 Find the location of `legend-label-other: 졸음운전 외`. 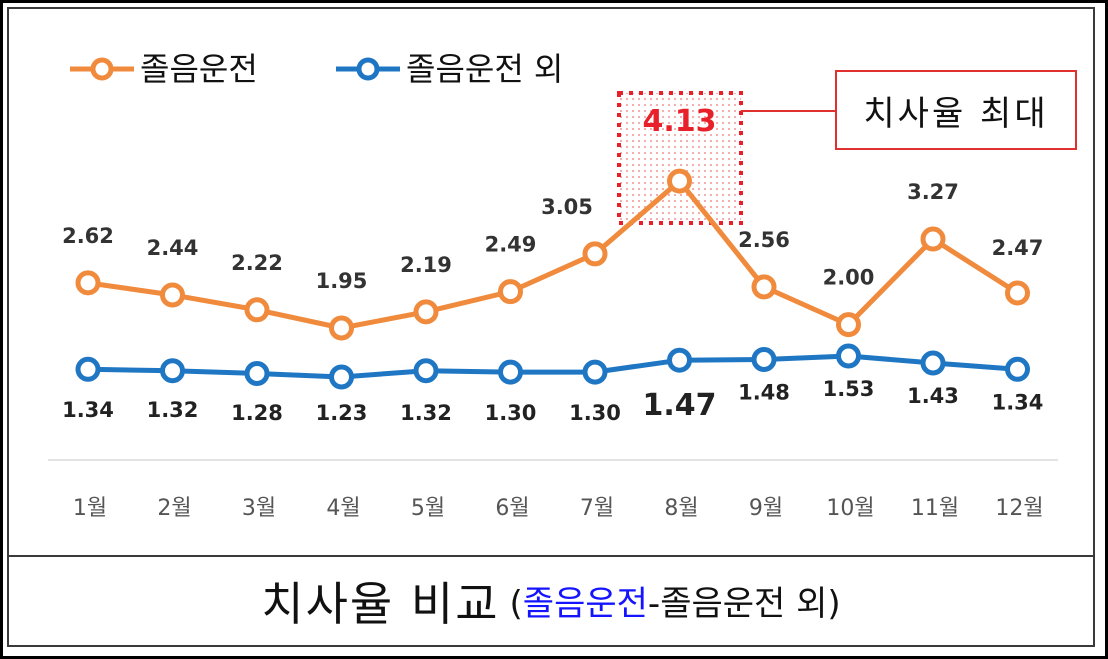

legend-label-other: 졸음운전 외 is located at coordinates (484, 69).